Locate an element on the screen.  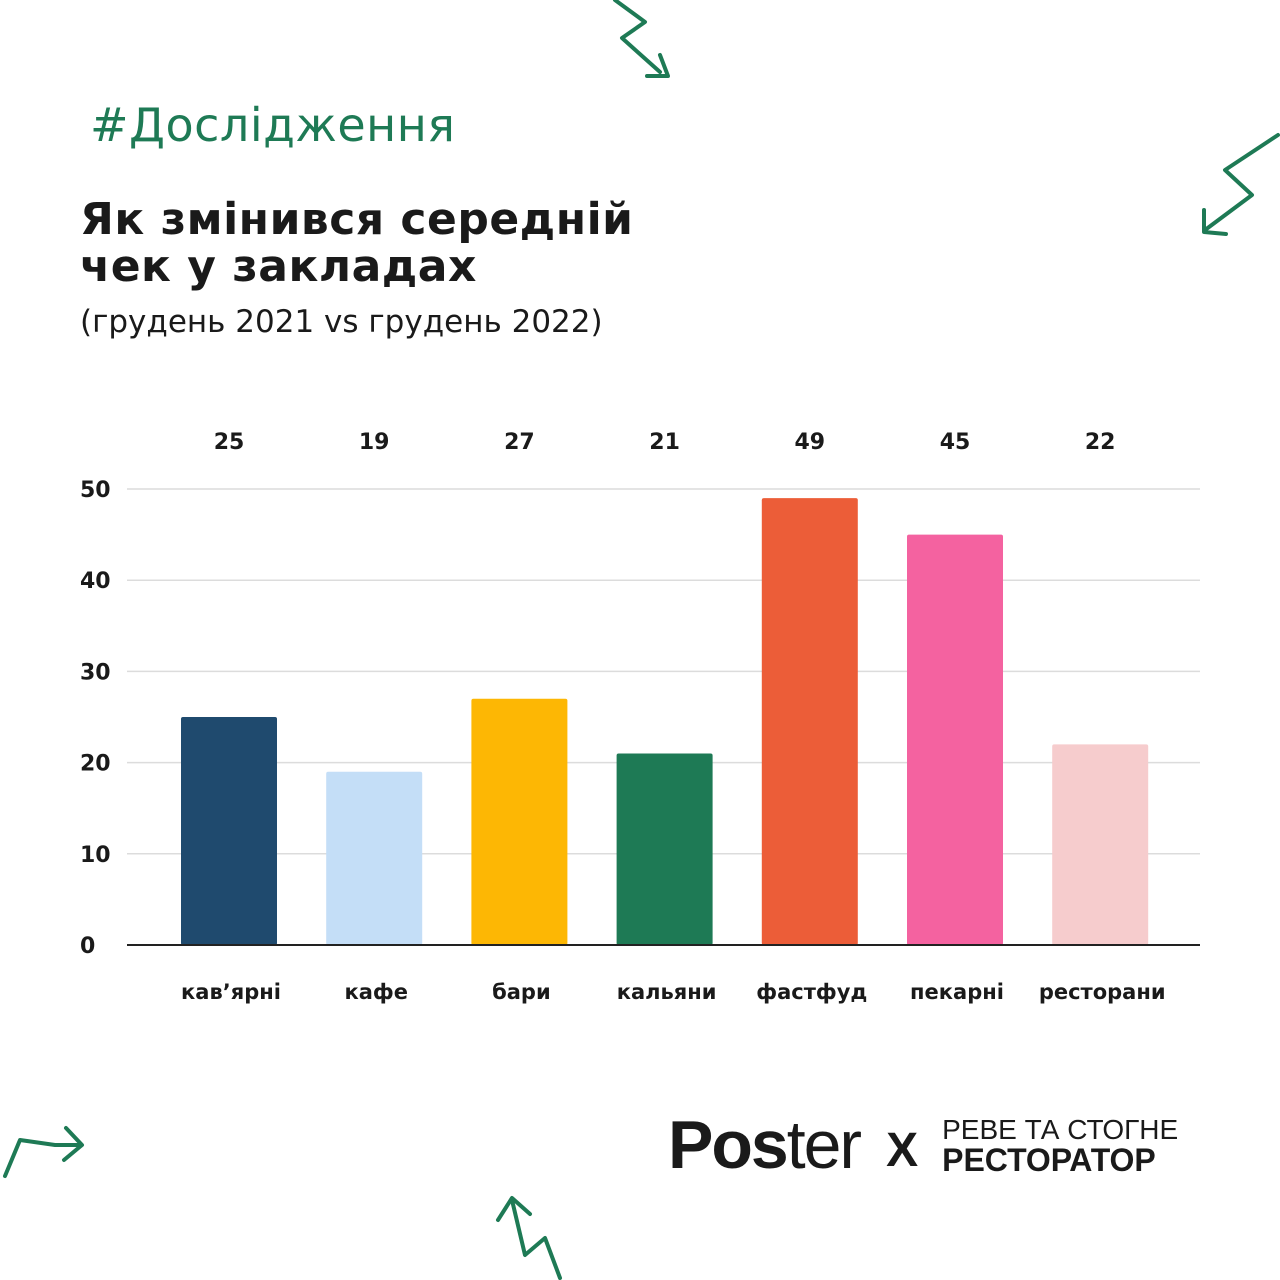
partner-logo: РЕВЕ ТА СТОГНЕ РЕСТОРАТОР is located at coordinates (1060, 1146).